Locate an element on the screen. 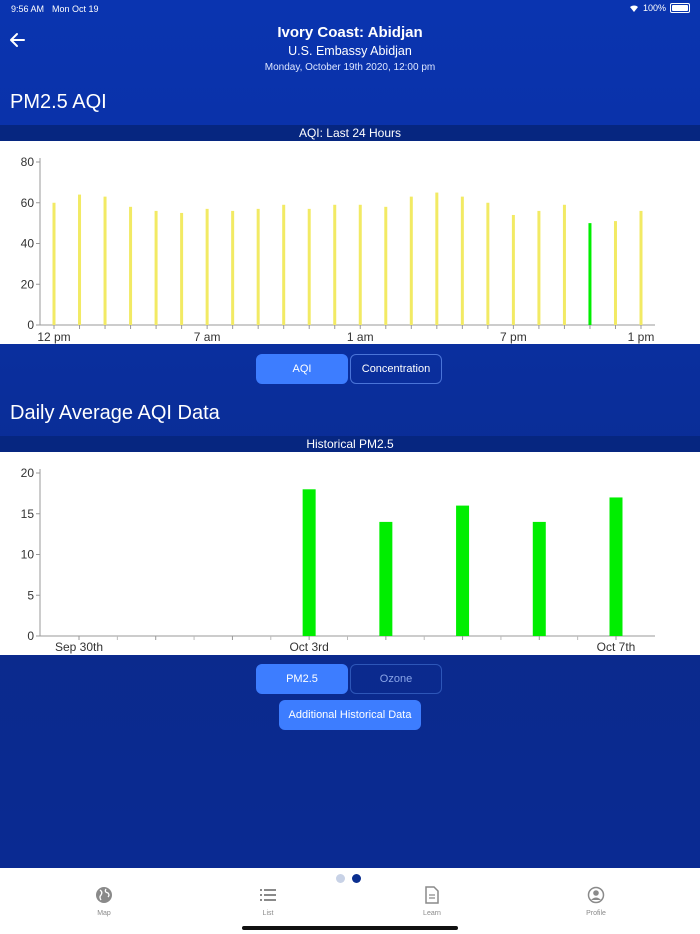 The height and width of the screenshot is (934, 700). back-arrow-icon is located at coordinates (18, 40).